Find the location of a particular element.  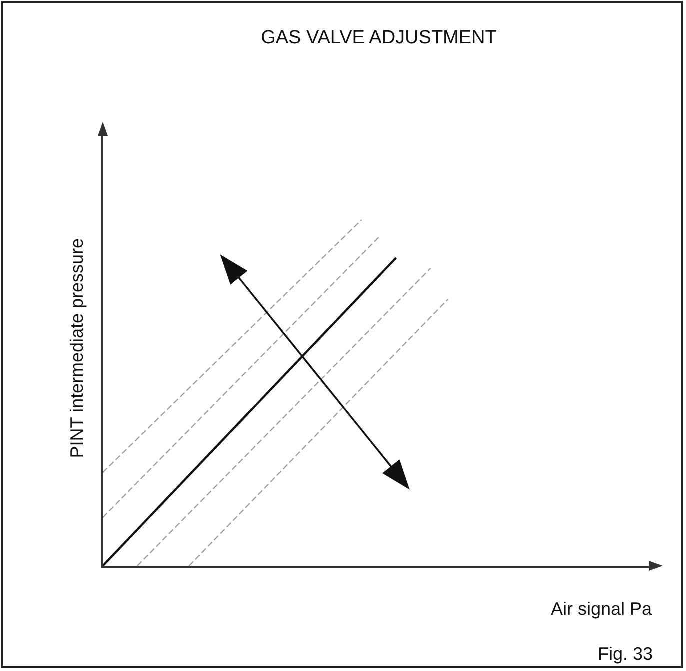

chart-title: GAS VALVE ADJUSTMENT is located at coordinates (379, 37).